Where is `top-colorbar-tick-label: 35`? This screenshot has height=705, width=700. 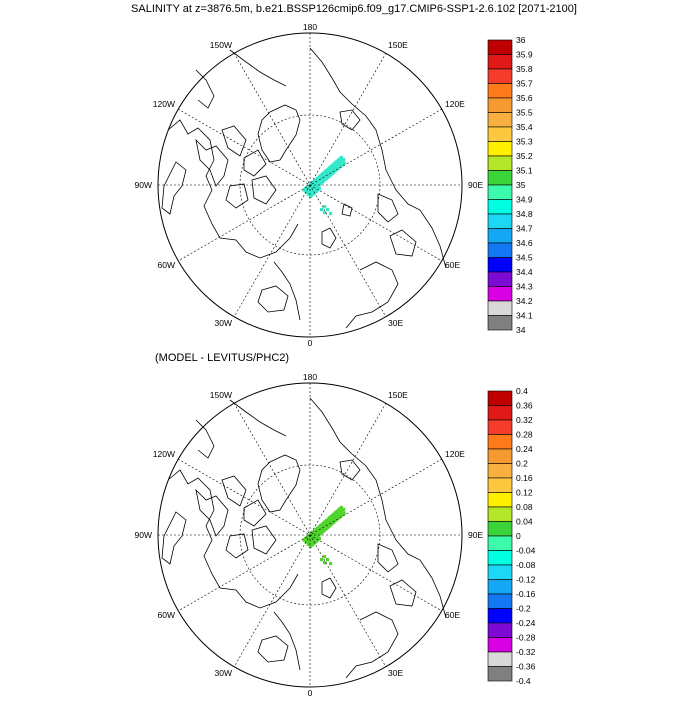
top-colorbar-tick-label: 35 is located at coordinates (521, 185).